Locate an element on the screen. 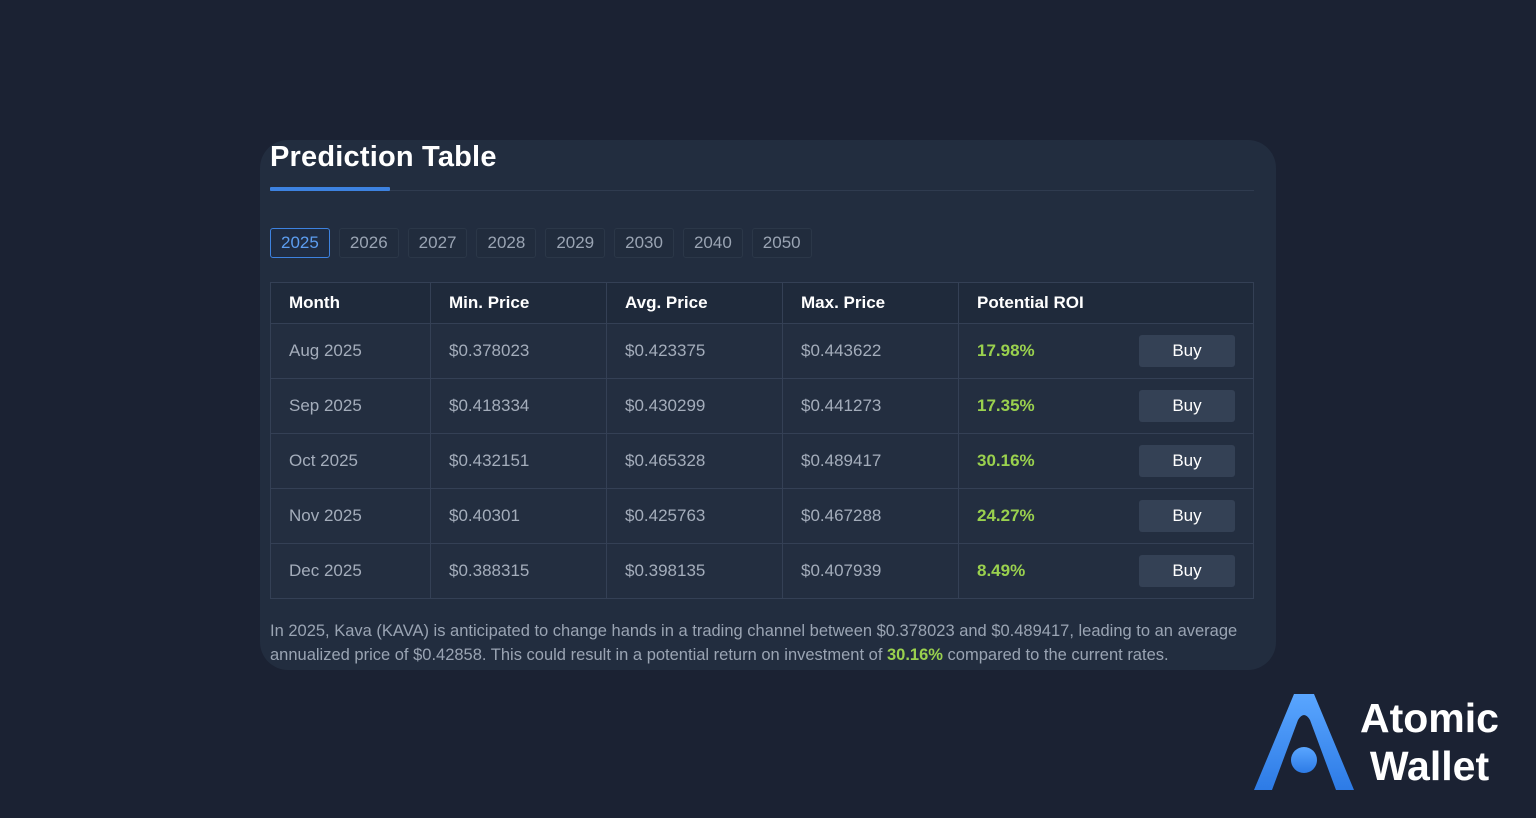  summary-after: compared to the current rates. is located at coordinates (1055, 655).